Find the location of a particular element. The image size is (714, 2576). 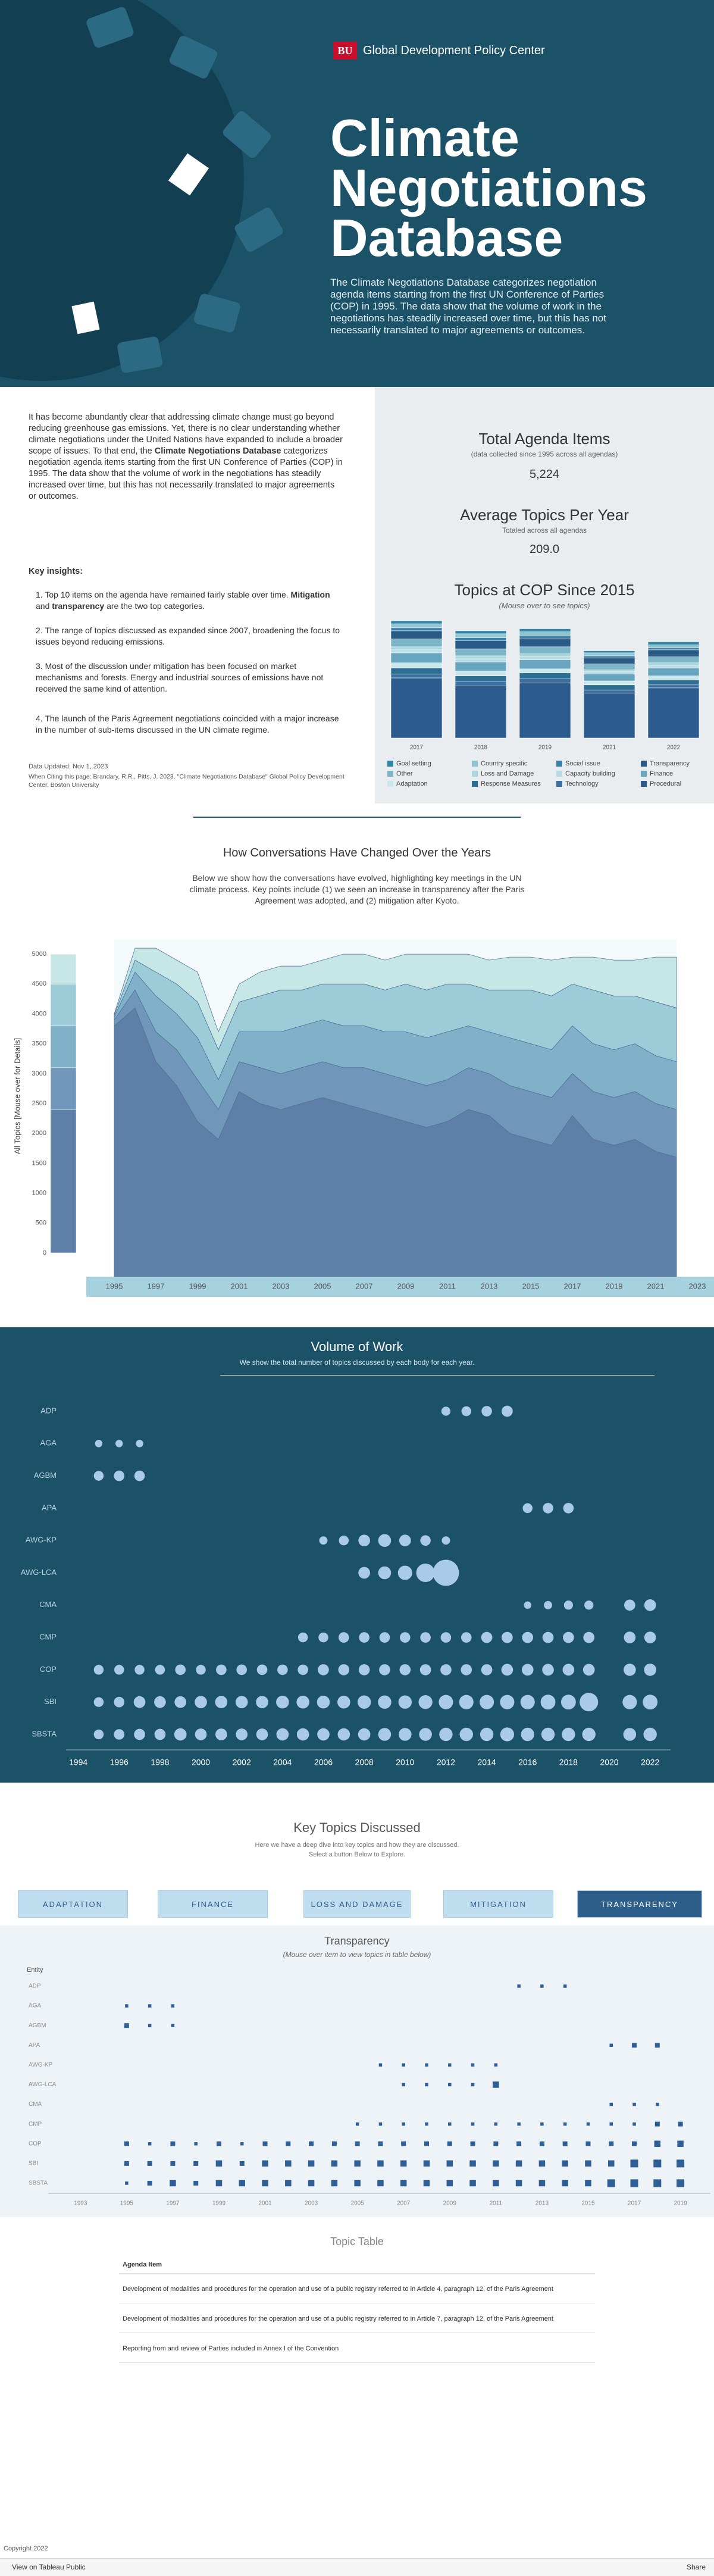

topic-button: ADAPTATION is located at coordinates (73, 1904).